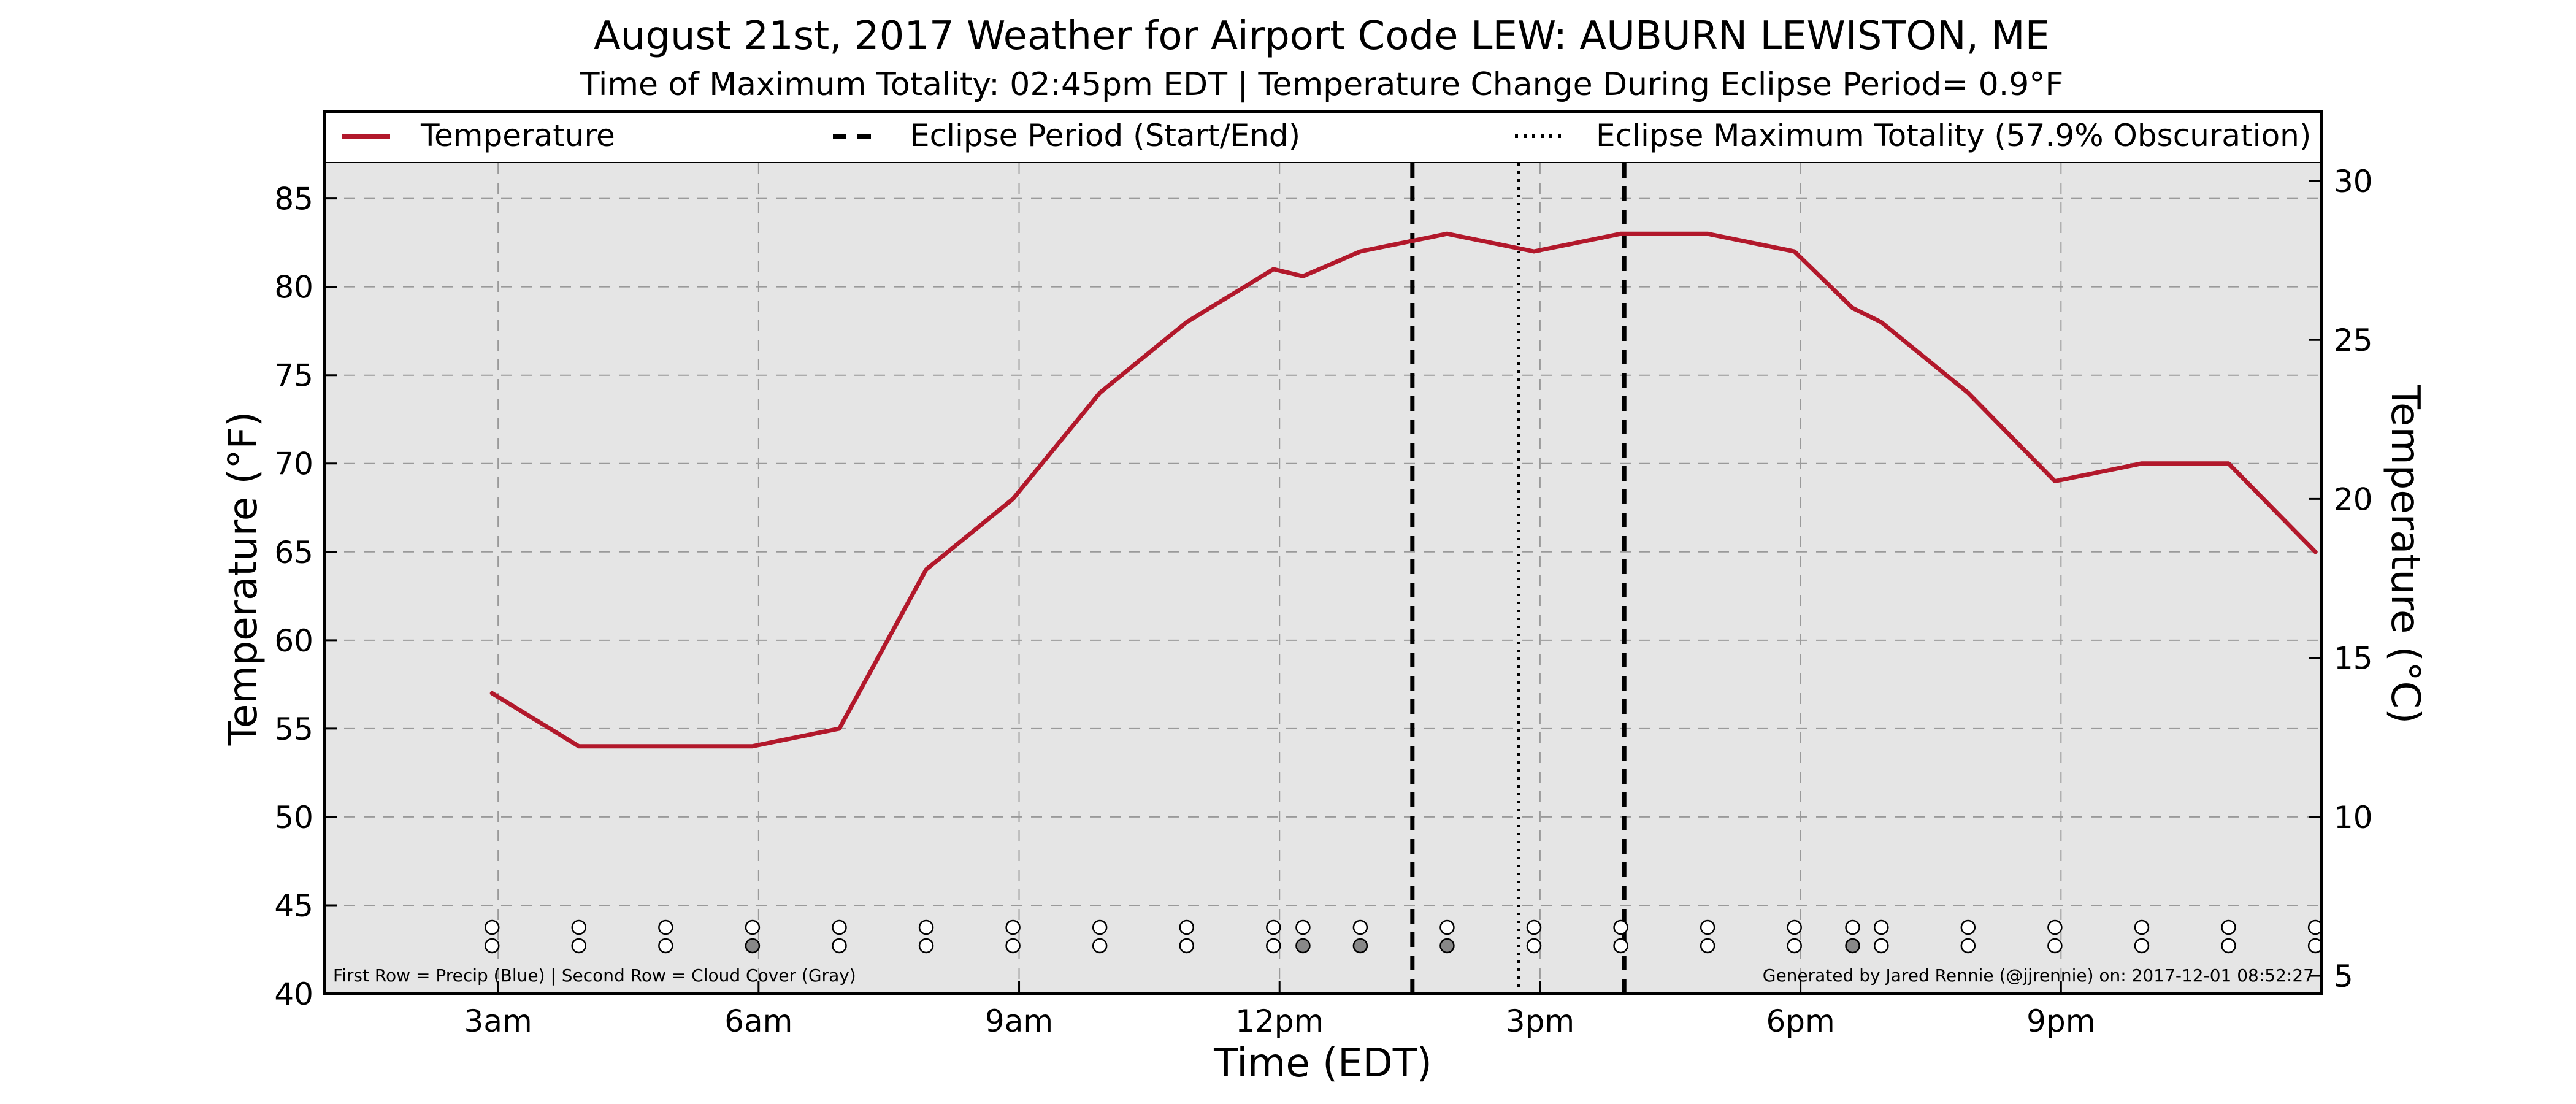  What do you see at coordinates (1322, 1063) in the screenshot?
I see `x-axis-label: Time (EDT)` at bounding box center [1322, 1063].